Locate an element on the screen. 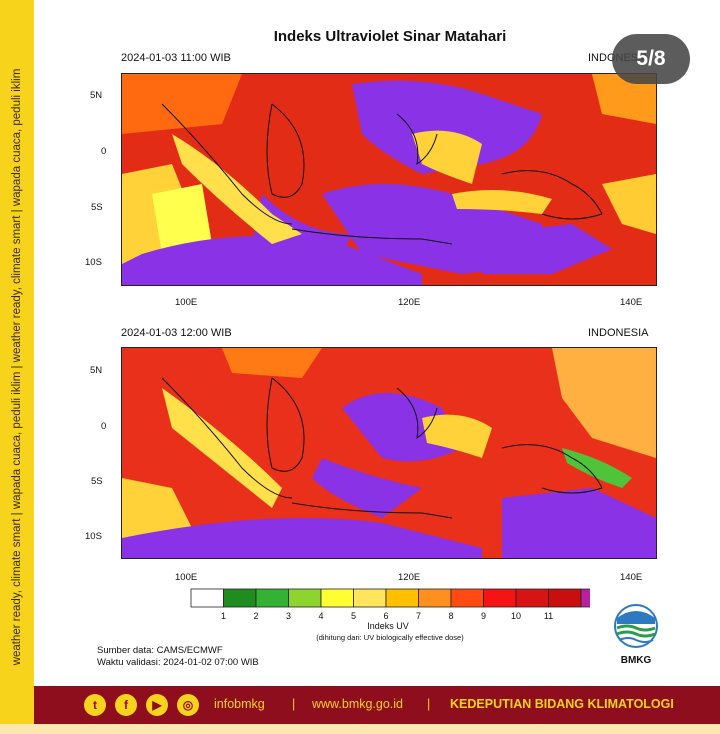  instagram-icon: ◎ is located at coordinates (188, 705).